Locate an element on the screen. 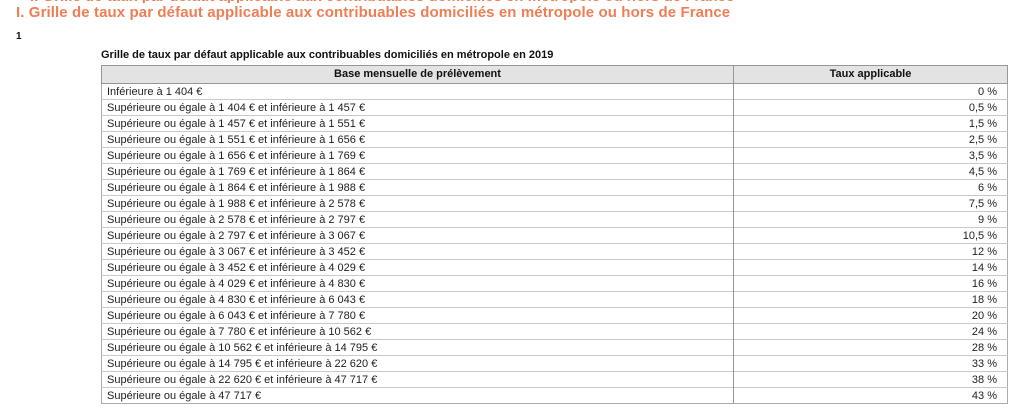 Image resolution: width=1024 pixels, height=411 pixels. taux-cell: 7,5 % is located at coordinates (870, 203).